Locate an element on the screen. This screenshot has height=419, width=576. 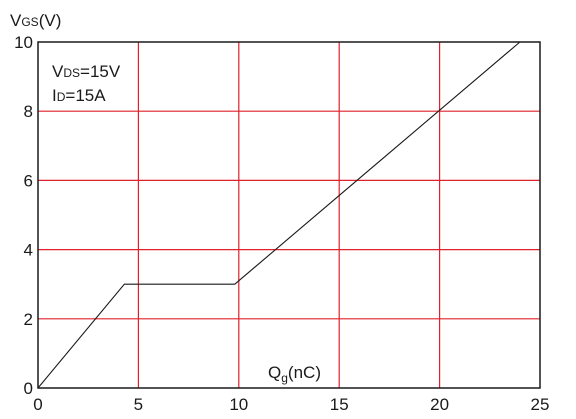
x-tick-label-1: 5 is located at coordinates (138, 404).